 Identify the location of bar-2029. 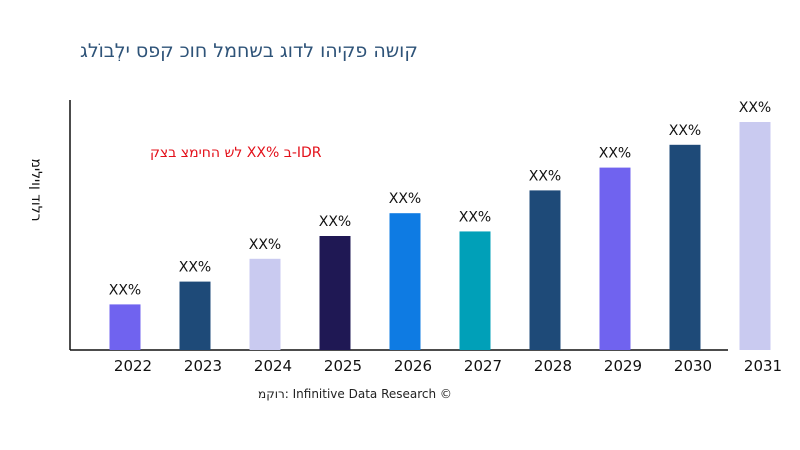
(615, 258).